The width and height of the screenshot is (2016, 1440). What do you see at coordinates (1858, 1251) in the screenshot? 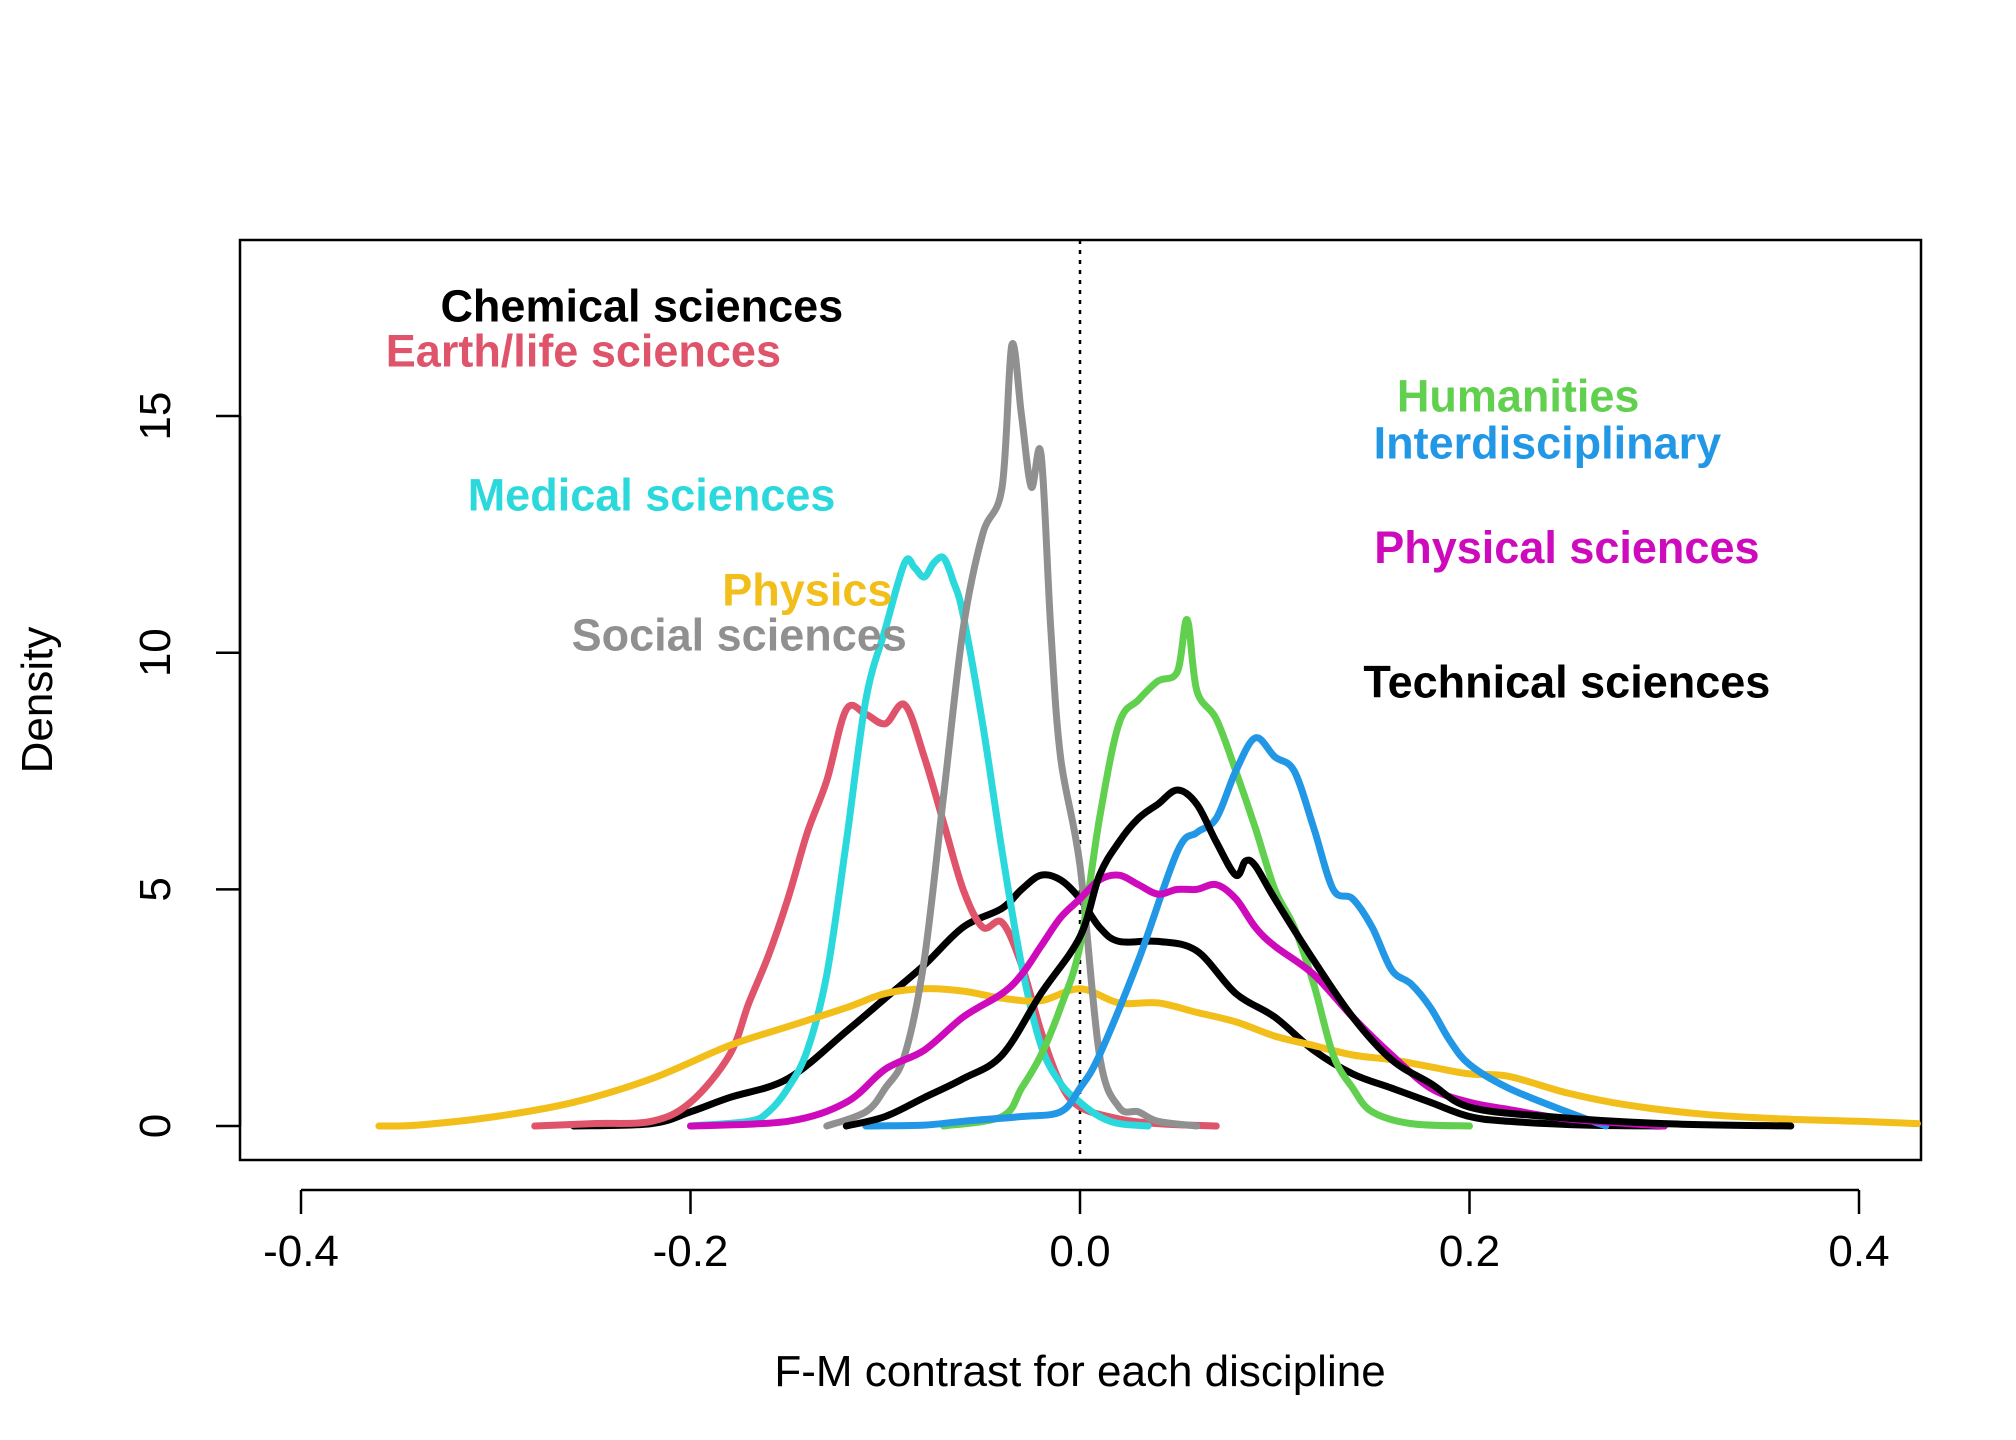
I see `x-tick-label: 0.4` at bounding box center [1858, 1251].